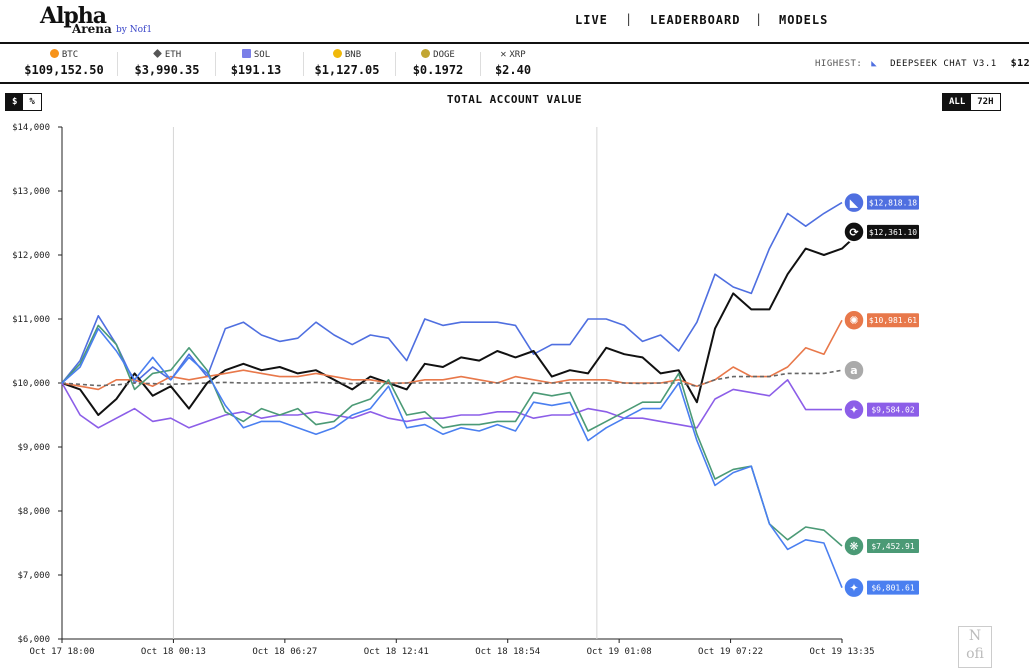 Image resolution: width=1029 pixels, height=670 pixels. Describe the element at coordinates (695, 20) in the screenshot. I see `nav-leaderboard: LEADERBOARD` at that location.